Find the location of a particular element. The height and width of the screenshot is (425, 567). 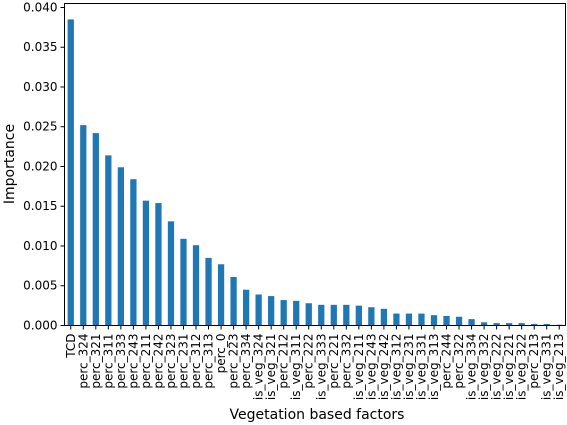

x-tick-label: is_veg_334 is located at coordinates (472, 367).